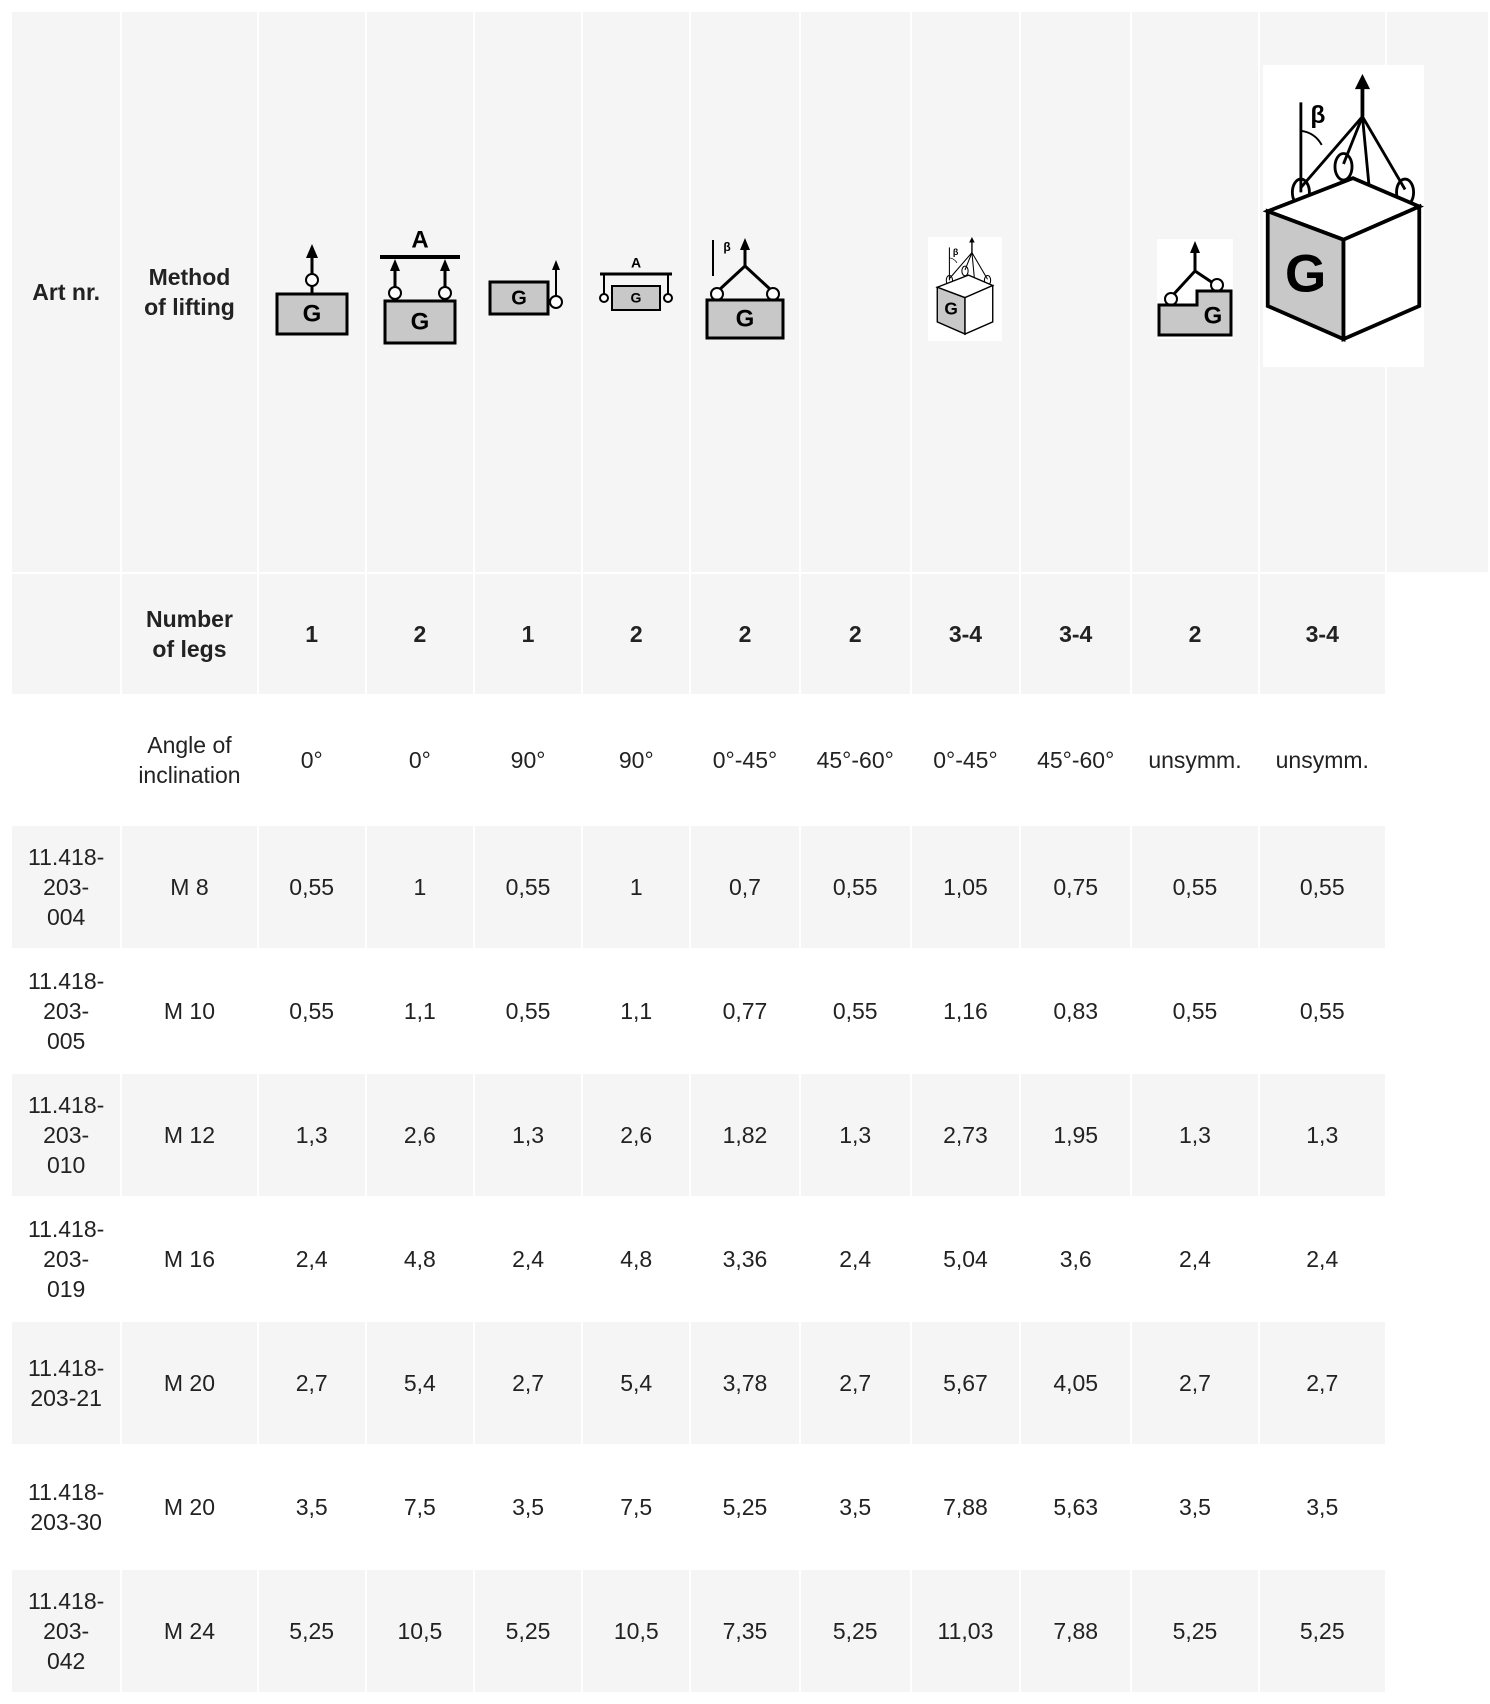 This screenshot has width=1490, height=1704. What do you see at coordinates (745, 1135) in the screenshot?
I see `load-value: 1,82` at bounding box center [745, 1135].